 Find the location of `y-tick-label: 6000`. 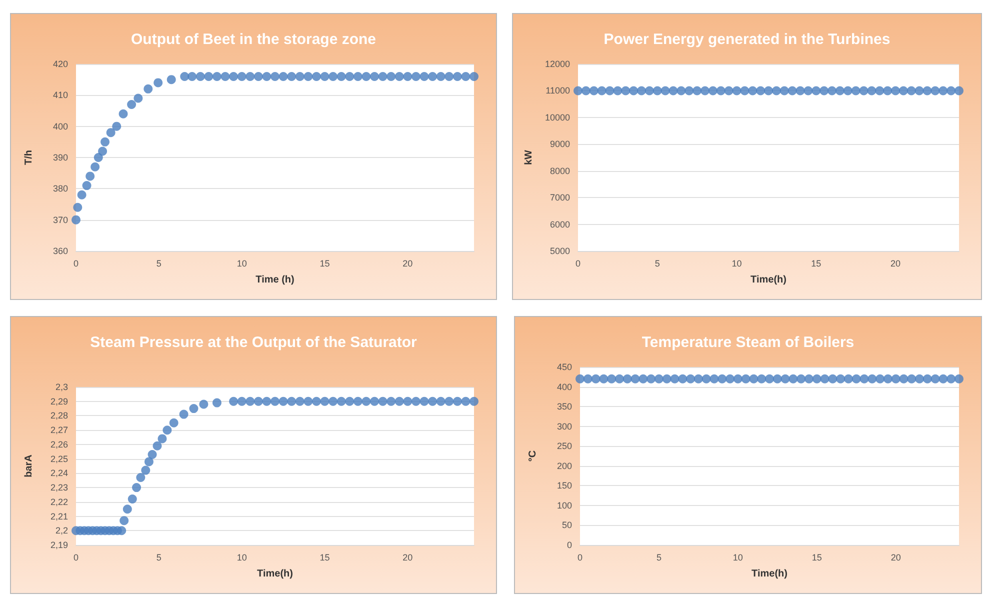

y-tick-label: 6000 is located at coordinates (560, 224).